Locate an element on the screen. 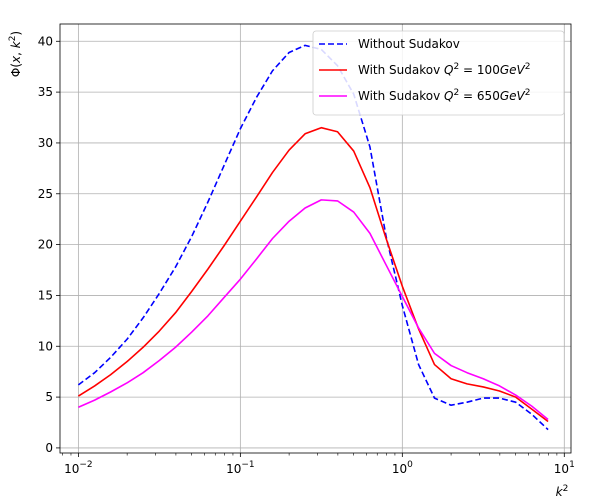  legend-entry: With Sudakov Q2 = 650GeV2 is located at coordinates (444, 95).